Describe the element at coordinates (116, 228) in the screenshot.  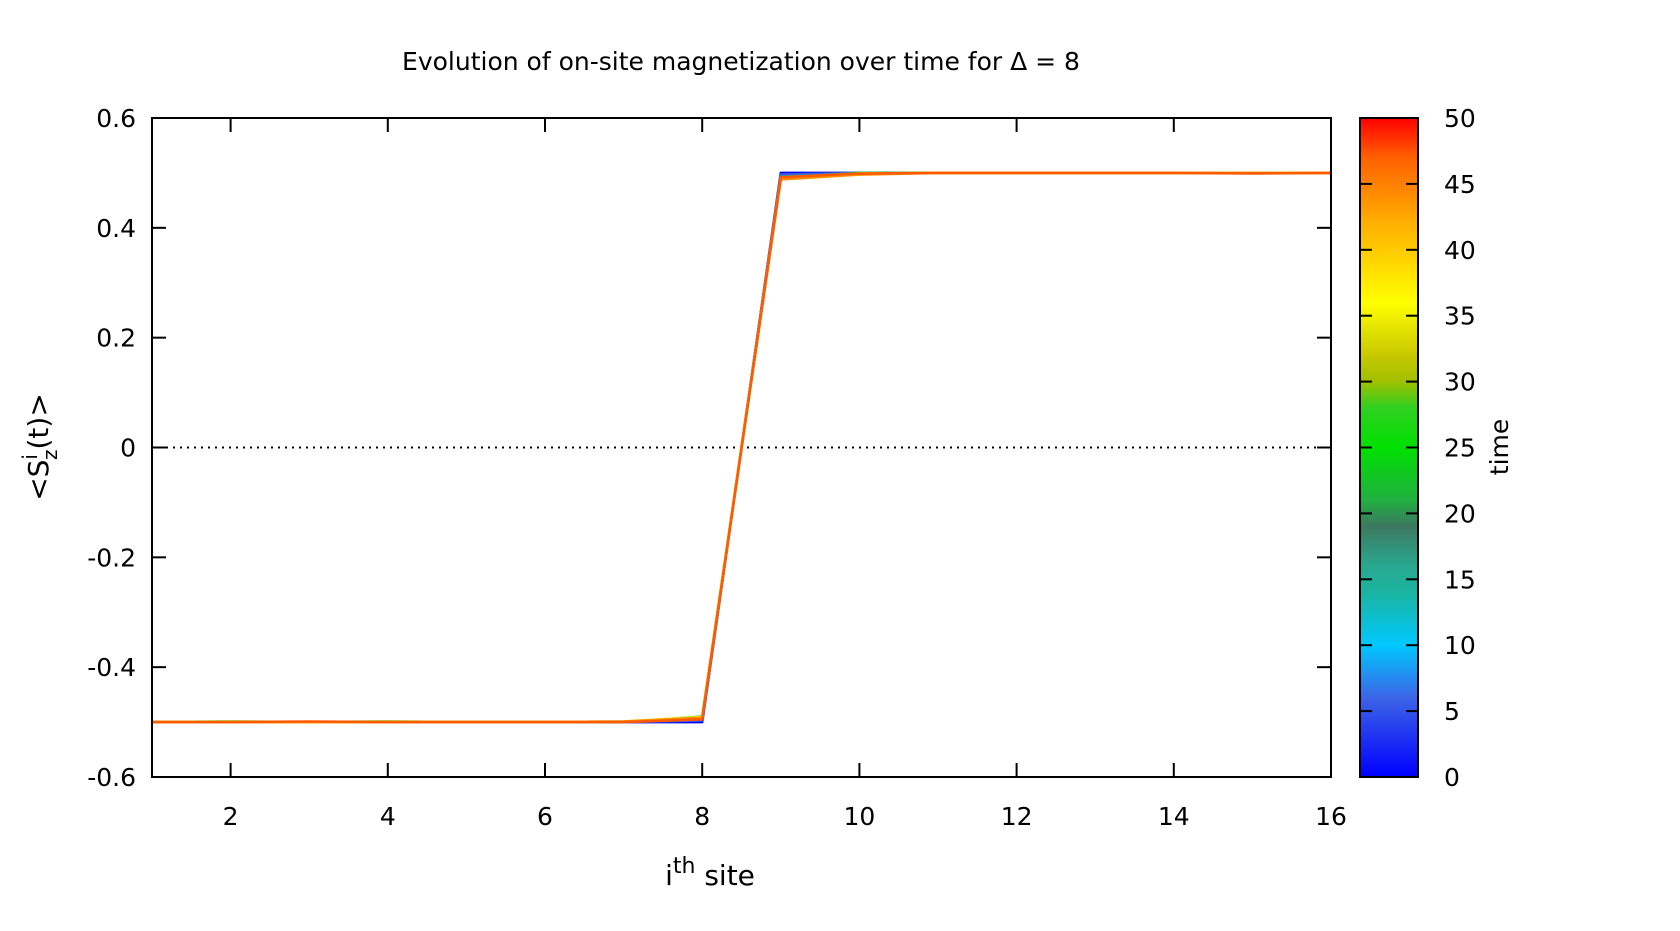
I see `y-tick-label: 0.4` at that location.